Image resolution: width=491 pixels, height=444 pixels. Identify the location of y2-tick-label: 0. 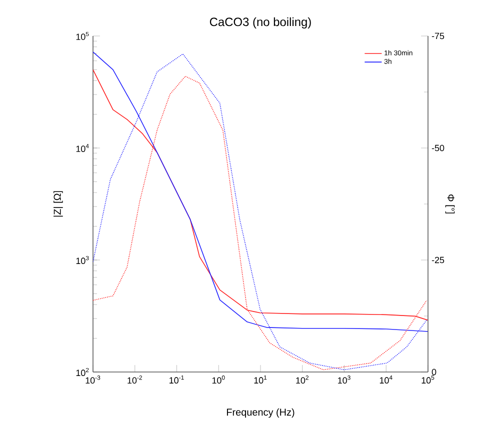
(434, 372).